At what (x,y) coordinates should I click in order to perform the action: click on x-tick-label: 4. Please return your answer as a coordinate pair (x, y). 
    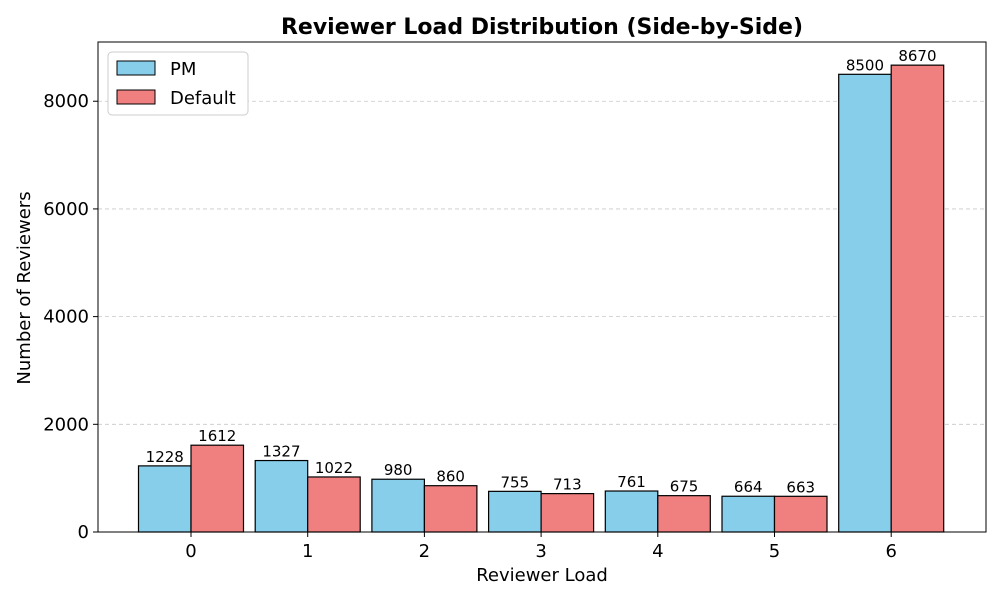
    Looking at the image, I should click on (657, 551).